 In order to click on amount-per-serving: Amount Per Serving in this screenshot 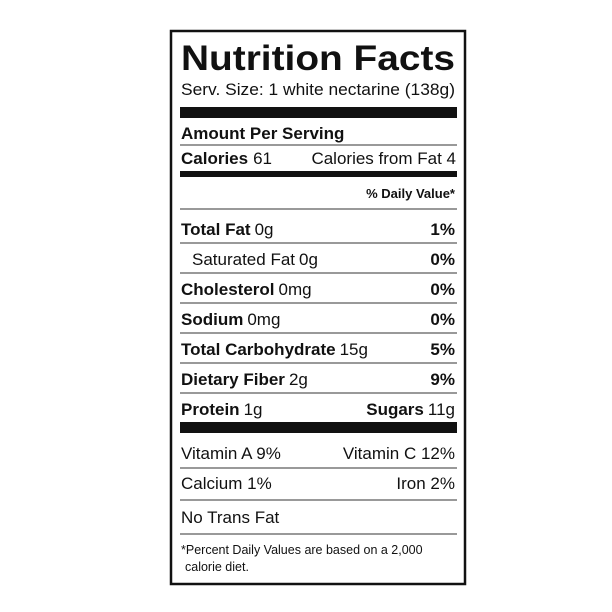, I will do `click(262, 133)`.